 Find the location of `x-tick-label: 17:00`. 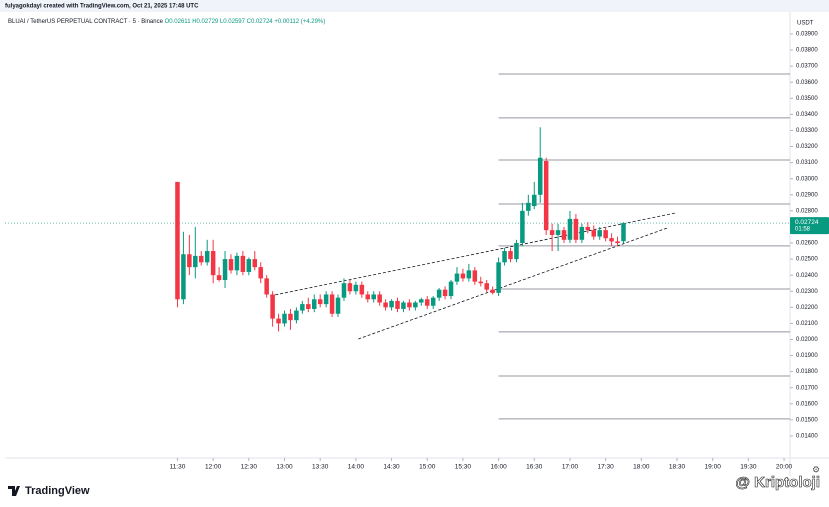

x-tick-label: 17:00 is located at coordinates (570, 467).